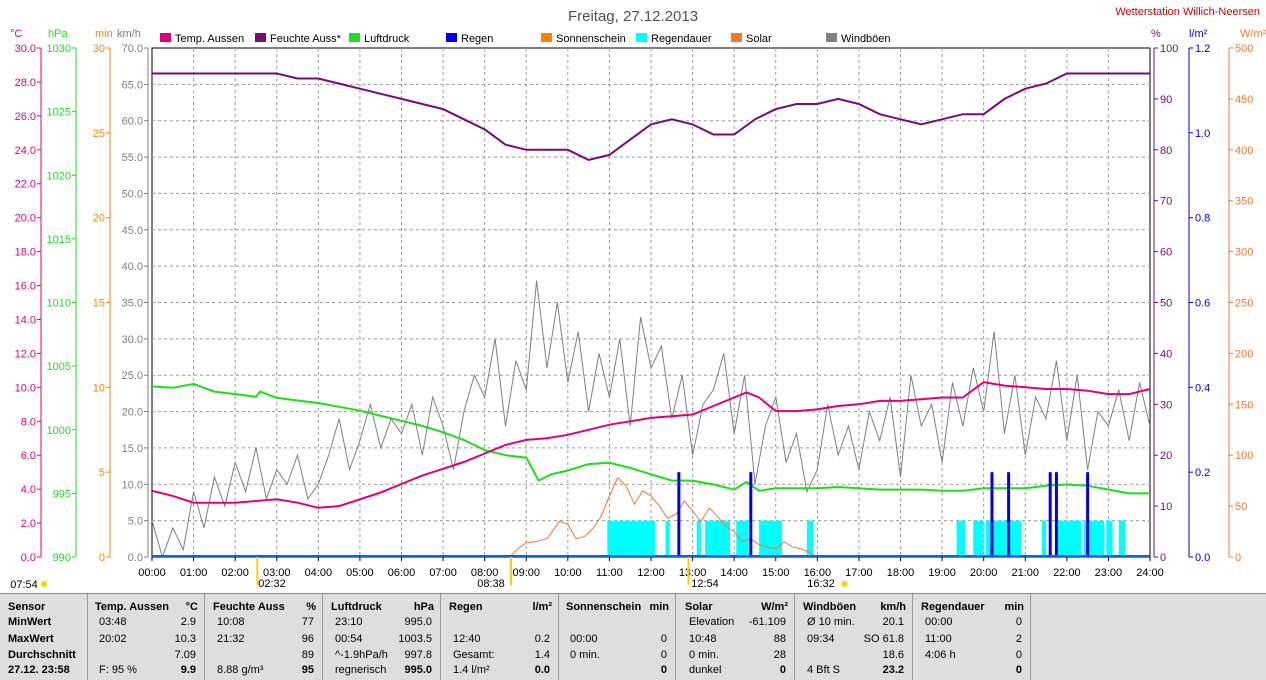 This screenshot has height=680, width=1266. I want to click on x-tick-label: 03:00, so click(277, 573).